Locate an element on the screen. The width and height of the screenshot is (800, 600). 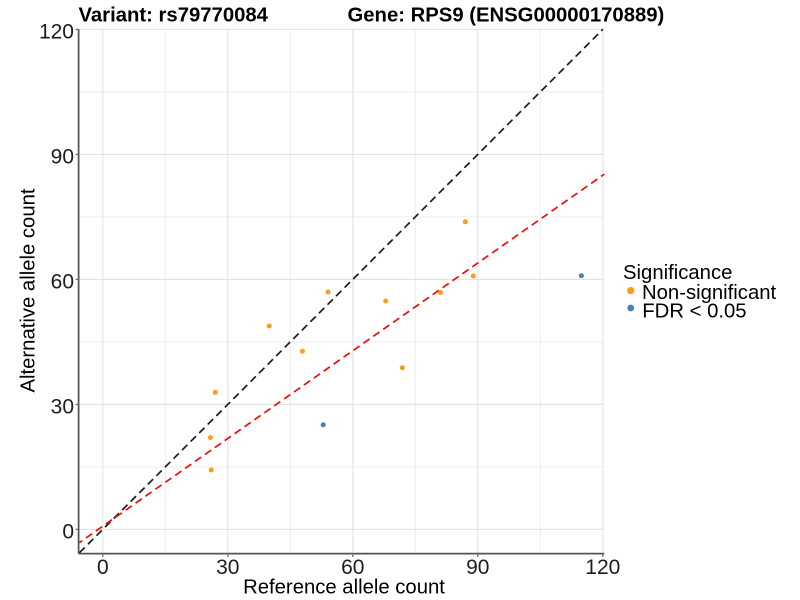
svg-text: Alternative allele count is located at coordinates (28, 290).